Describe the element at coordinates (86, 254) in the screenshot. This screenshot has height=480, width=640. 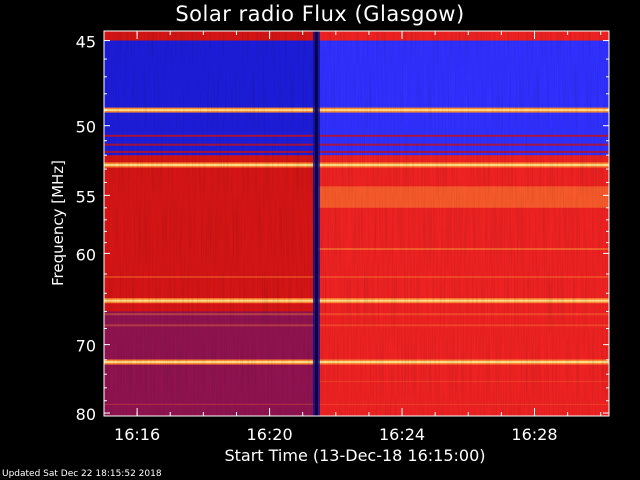
I see `y-tick-label-3: 60` at that location.